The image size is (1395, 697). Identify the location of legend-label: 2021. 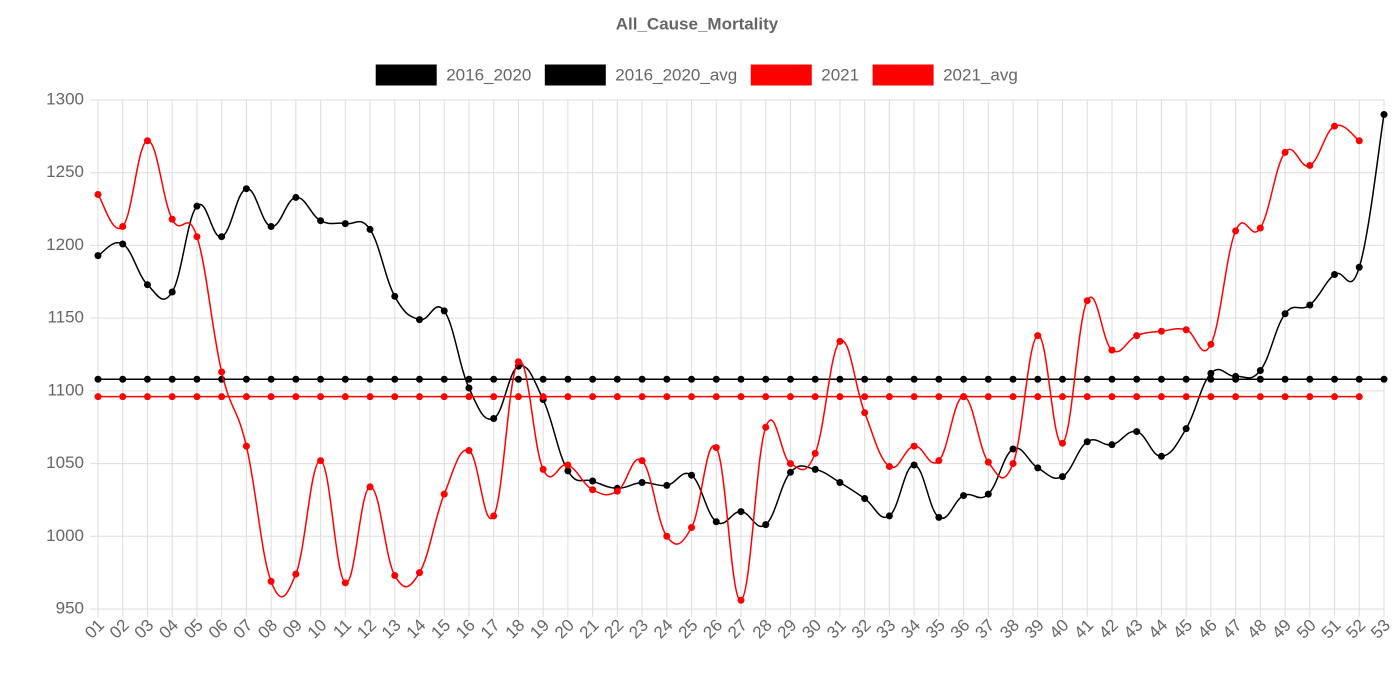
(840, 74).